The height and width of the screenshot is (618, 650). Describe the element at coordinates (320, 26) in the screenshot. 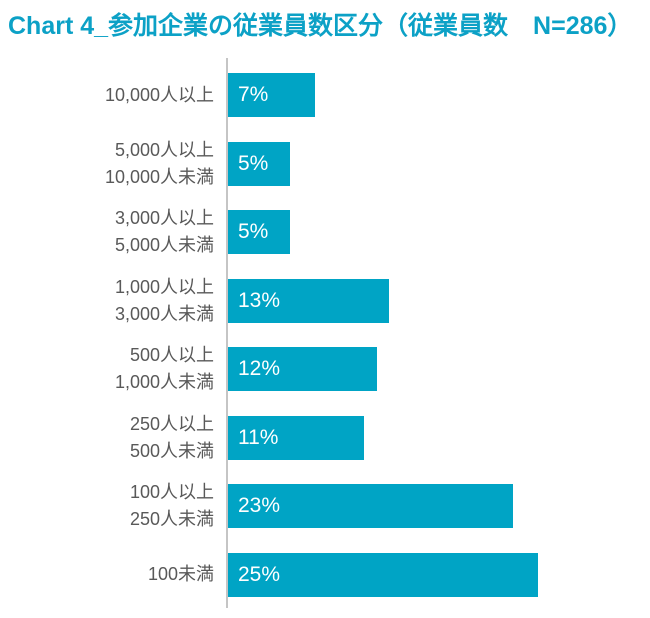

I see `chart-title: Chart 4_参加企業の従業員数区分（従業員数 N=286）` at that location.